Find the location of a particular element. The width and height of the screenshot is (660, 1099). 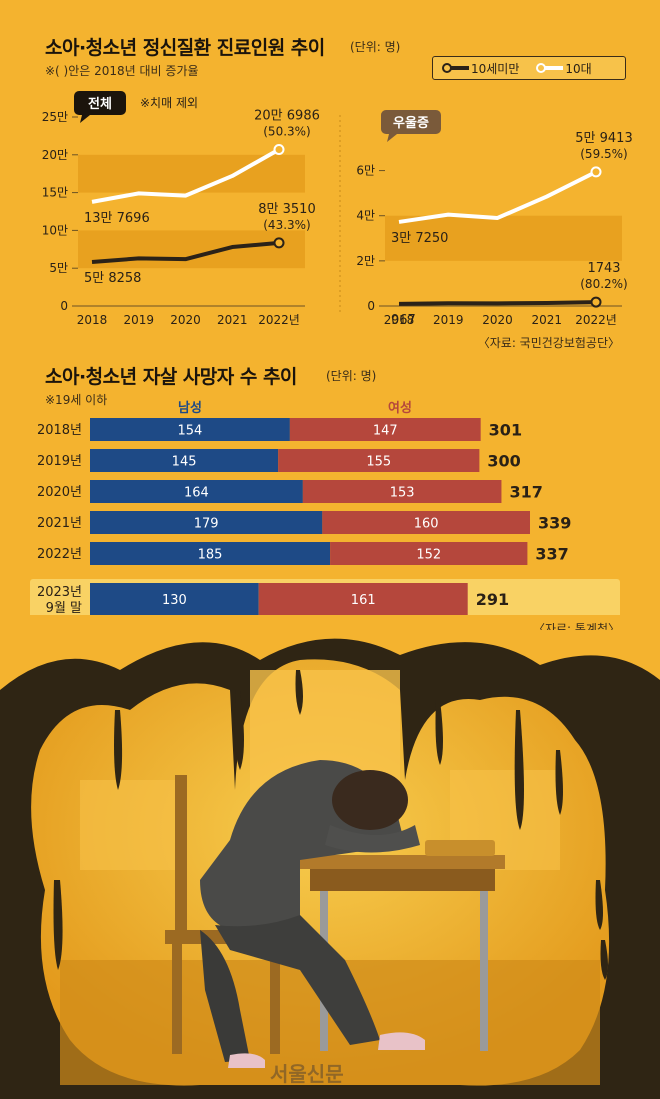

legend-line-child-icon is located at coordinates (455, 68).